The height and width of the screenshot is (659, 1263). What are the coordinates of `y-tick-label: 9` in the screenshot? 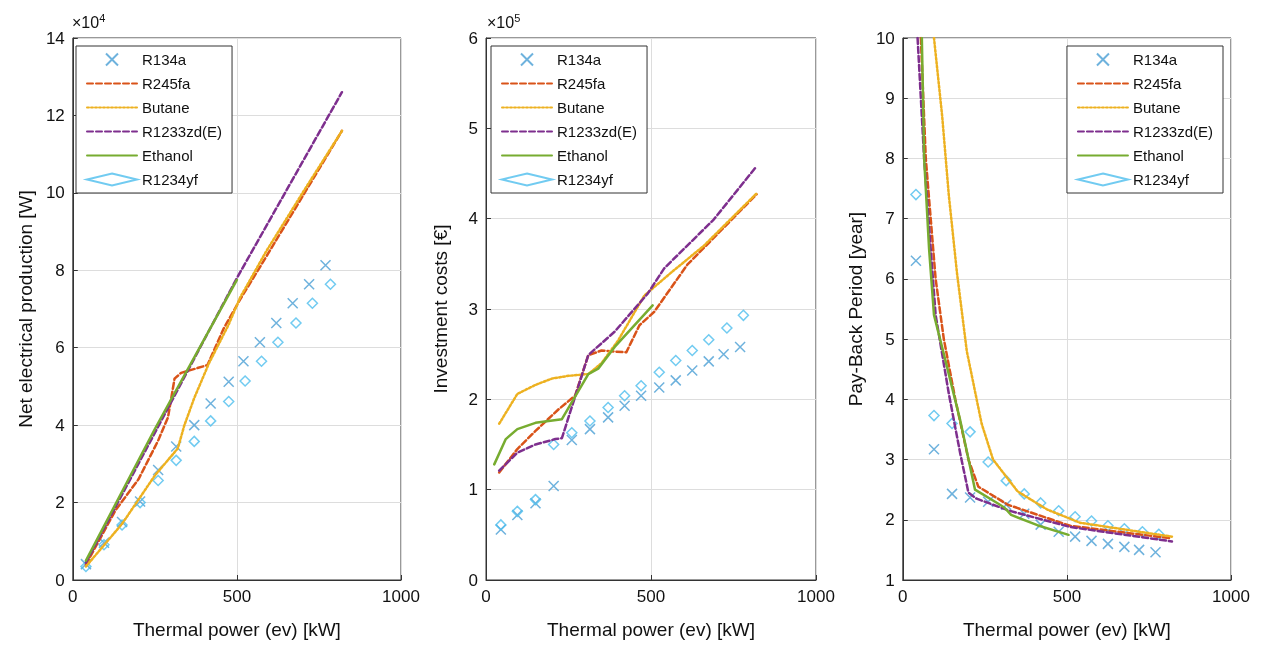 It's located at (890, 98).